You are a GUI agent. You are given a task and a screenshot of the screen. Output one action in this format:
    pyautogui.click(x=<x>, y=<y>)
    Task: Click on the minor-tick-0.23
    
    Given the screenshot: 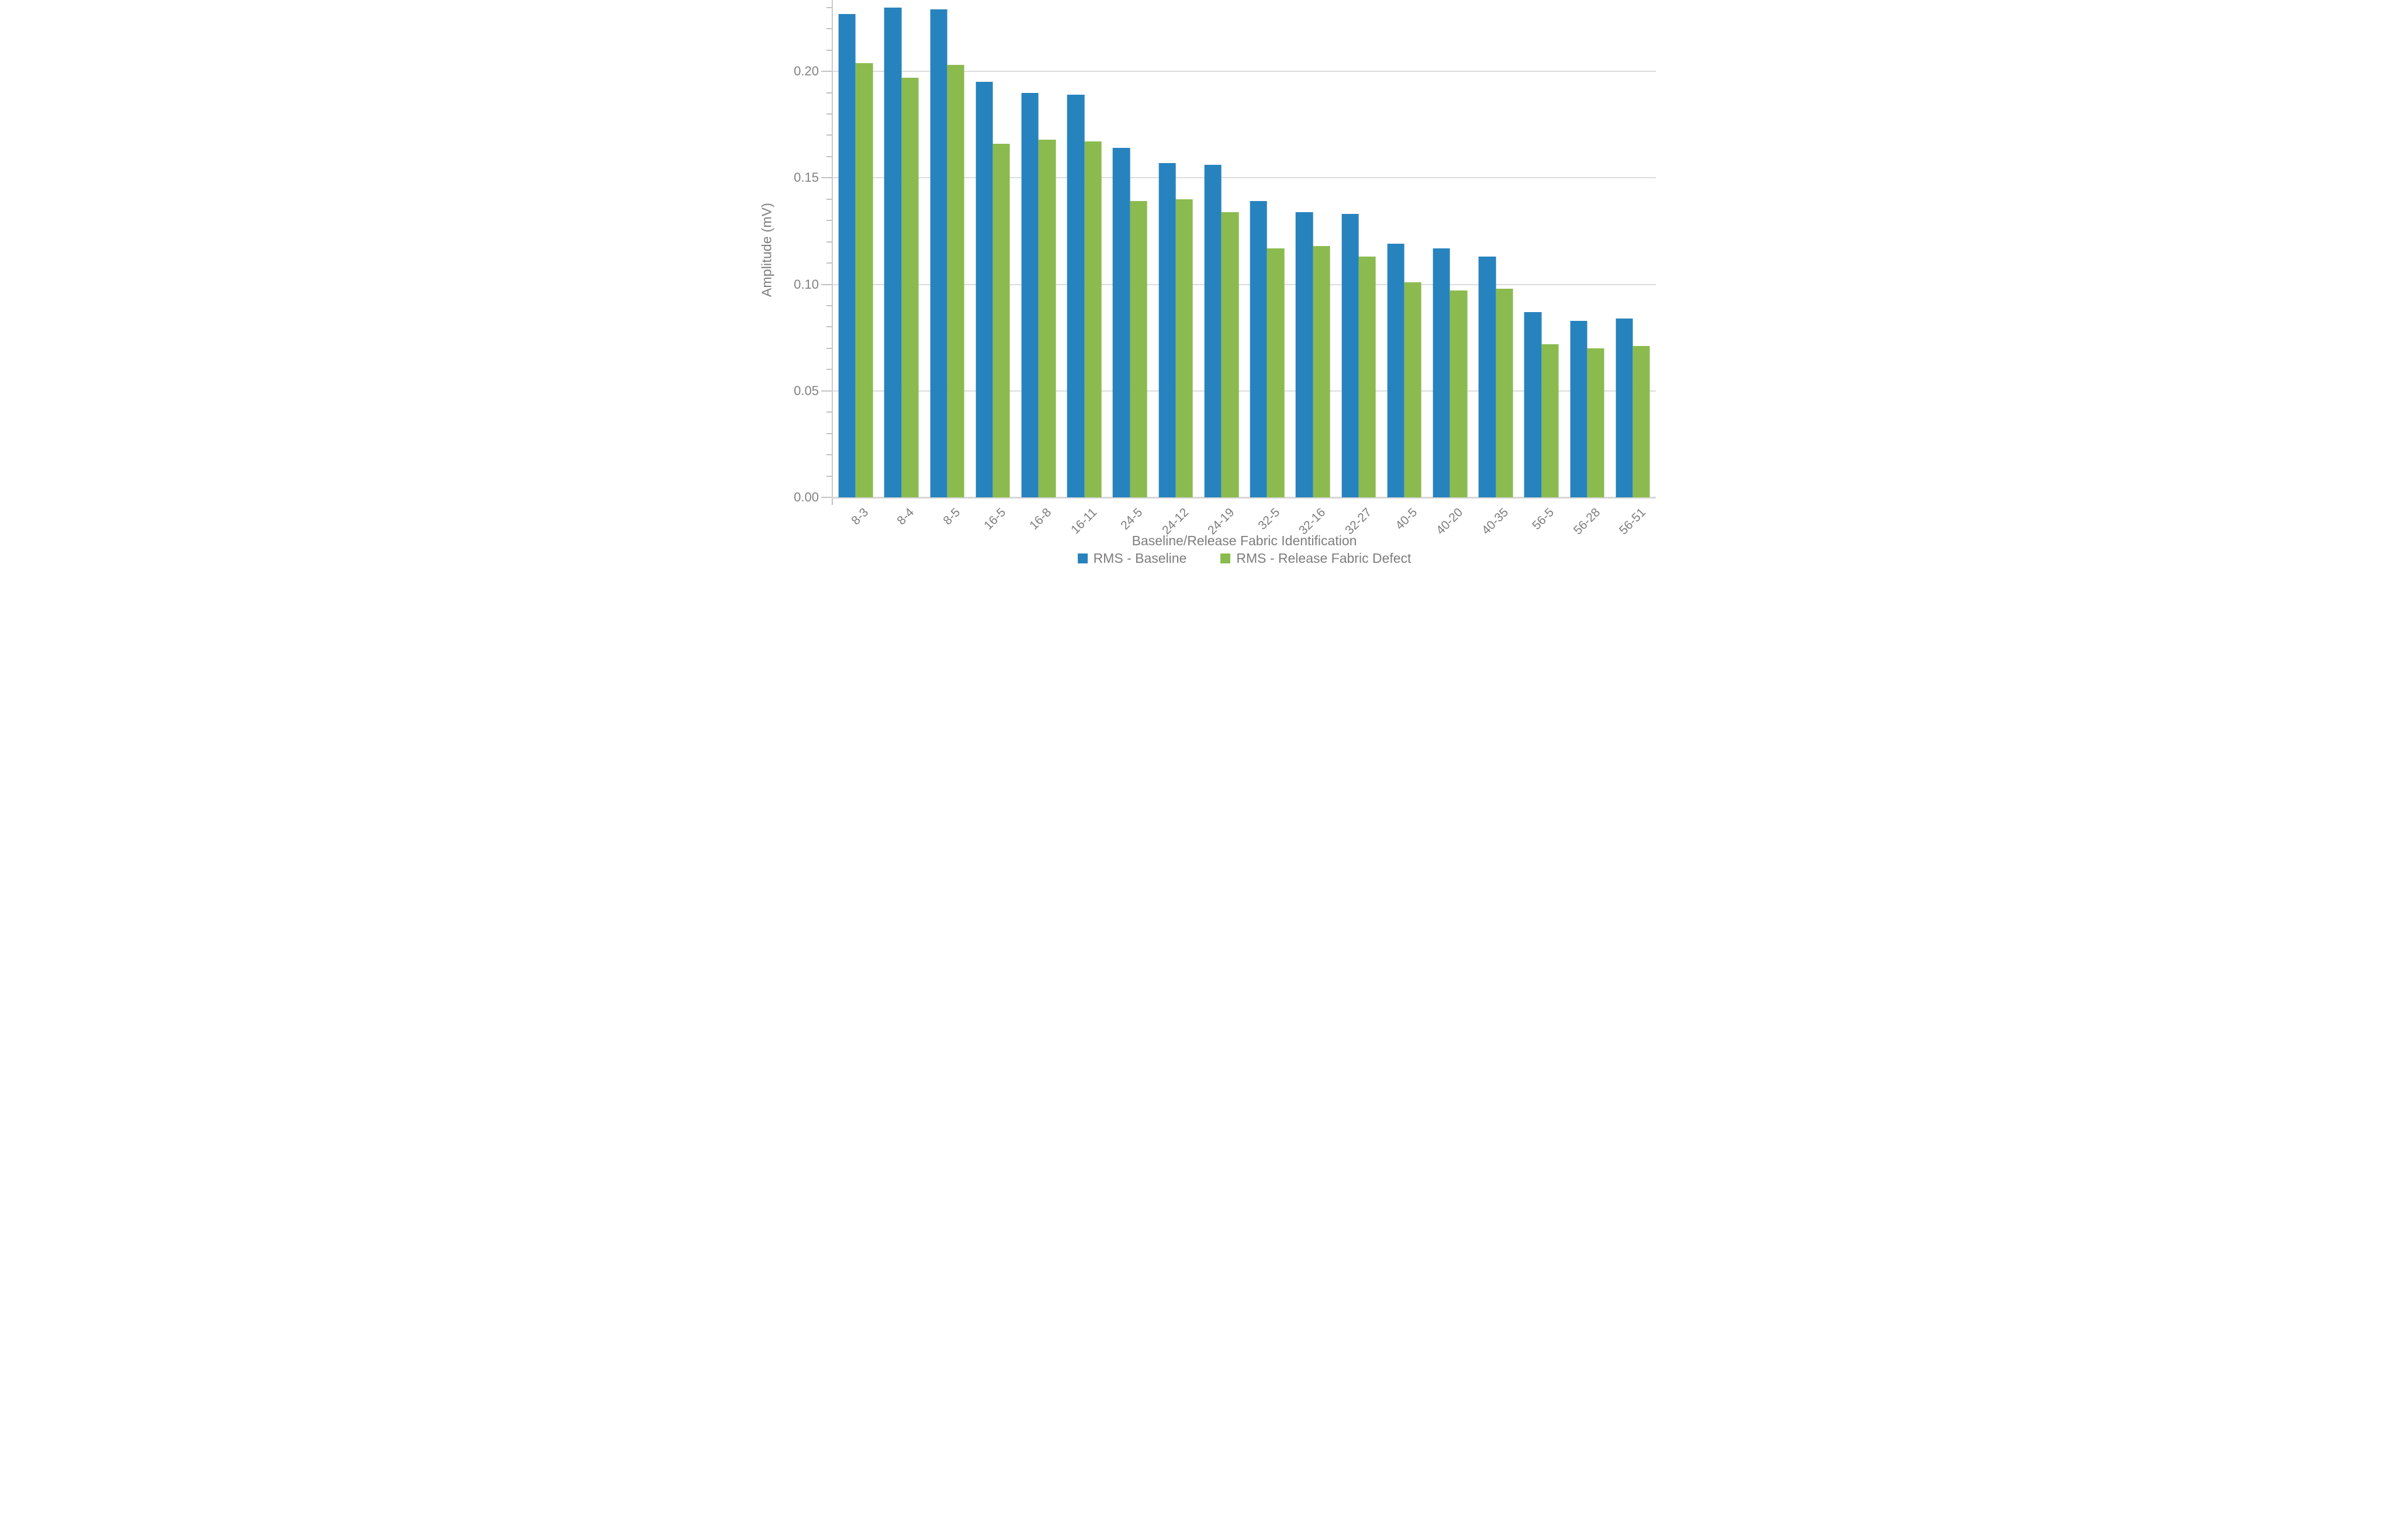 What is the action you would take?
    pyautogui.click(x=829, y=7)
    